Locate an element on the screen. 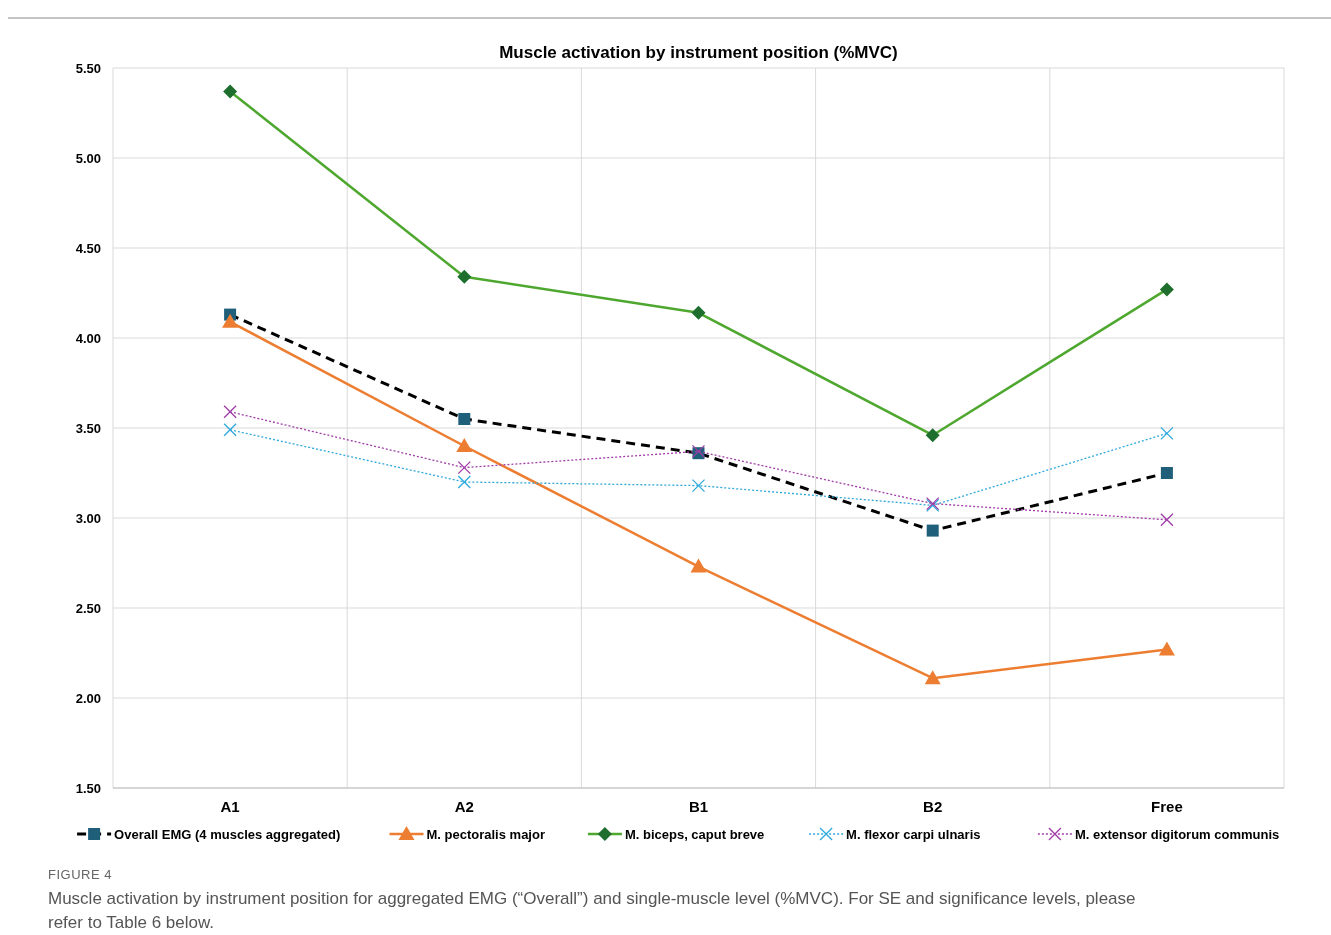 The width and height of the screenshot is (1331, 935). y-tick-label: 3.00 is located at coordinates (88, 518).